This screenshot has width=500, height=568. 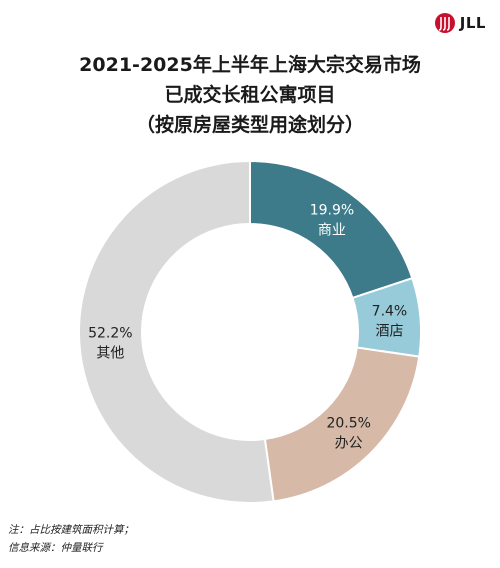 What do you see at coordinates (250, 65) in the screenshot?
I see `title-line-1: 2021-2025年上半年上海大宗交易市场` at bounding box center [250, 65].